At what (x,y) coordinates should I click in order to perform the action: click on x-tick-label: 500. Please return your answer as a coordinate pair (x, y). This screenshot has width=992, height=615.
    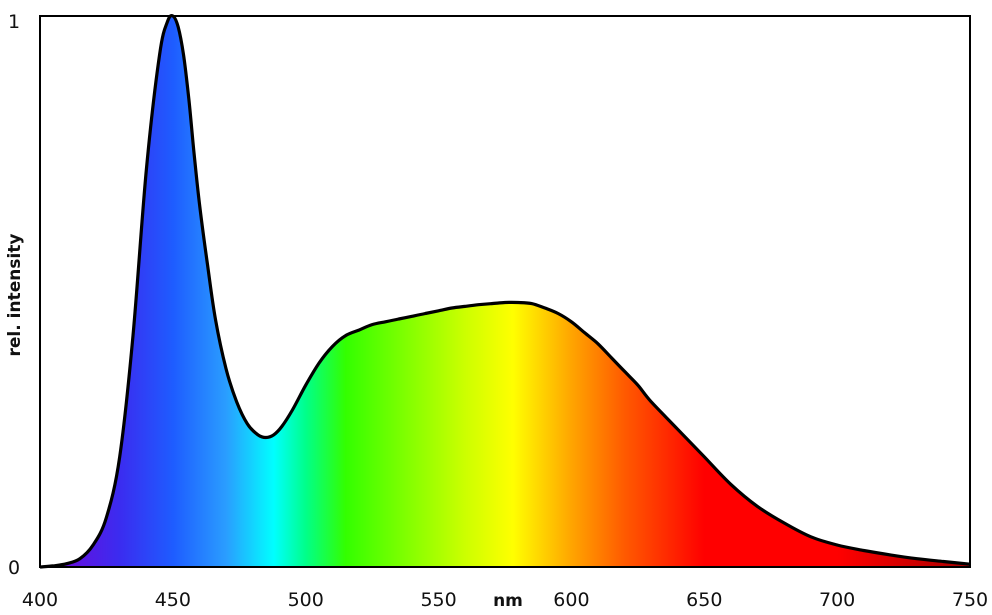
    Looking at the image, I should click on (306, 600).